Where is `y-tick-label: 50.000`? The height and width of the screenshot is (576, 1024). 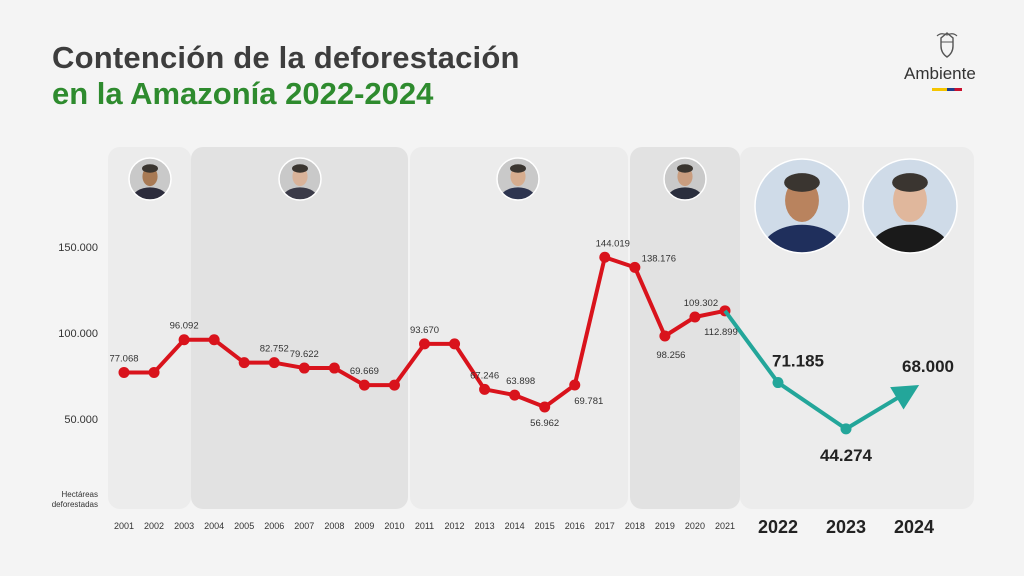 y-tick-label: 50.000 is located at coordinates (81, 420).